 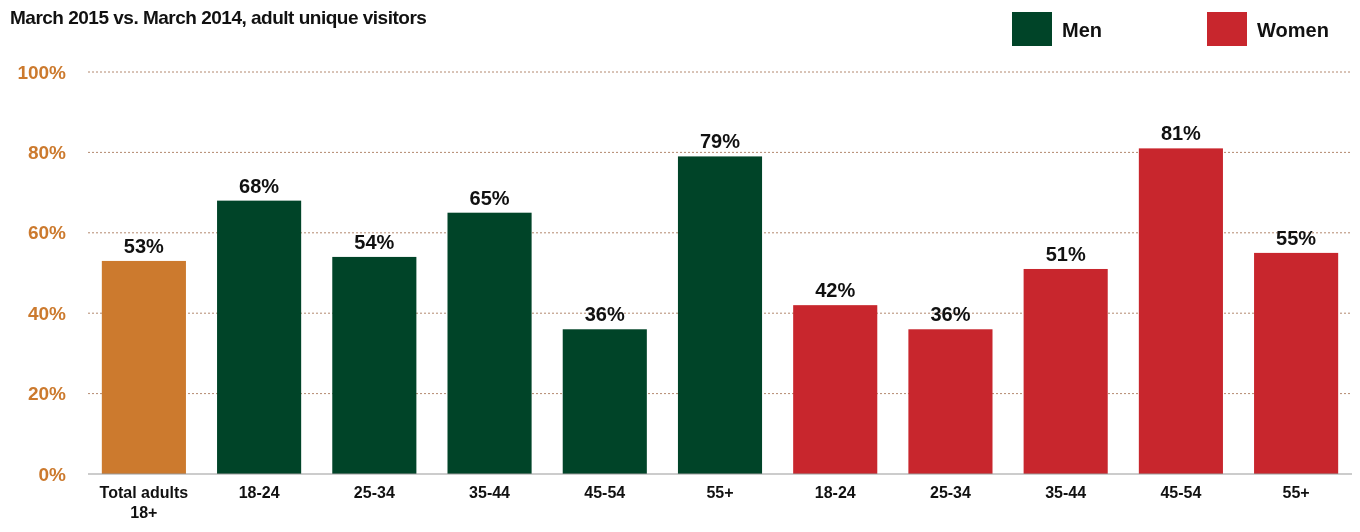 I want to click on data-label: 81%, so click(x=1181, y=133).